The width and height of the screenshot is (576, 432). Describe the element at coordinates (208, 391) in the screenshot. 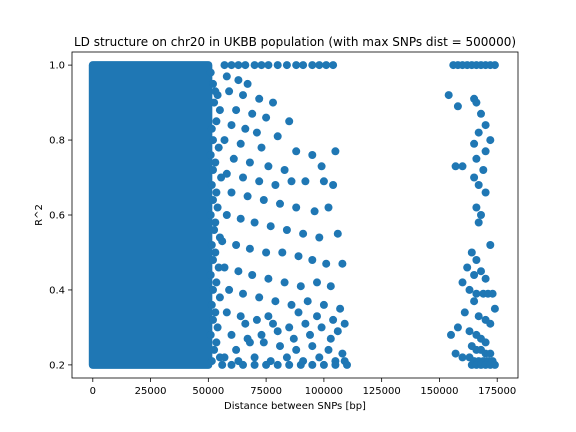

I see `x-tick-label: 50000` at that location.